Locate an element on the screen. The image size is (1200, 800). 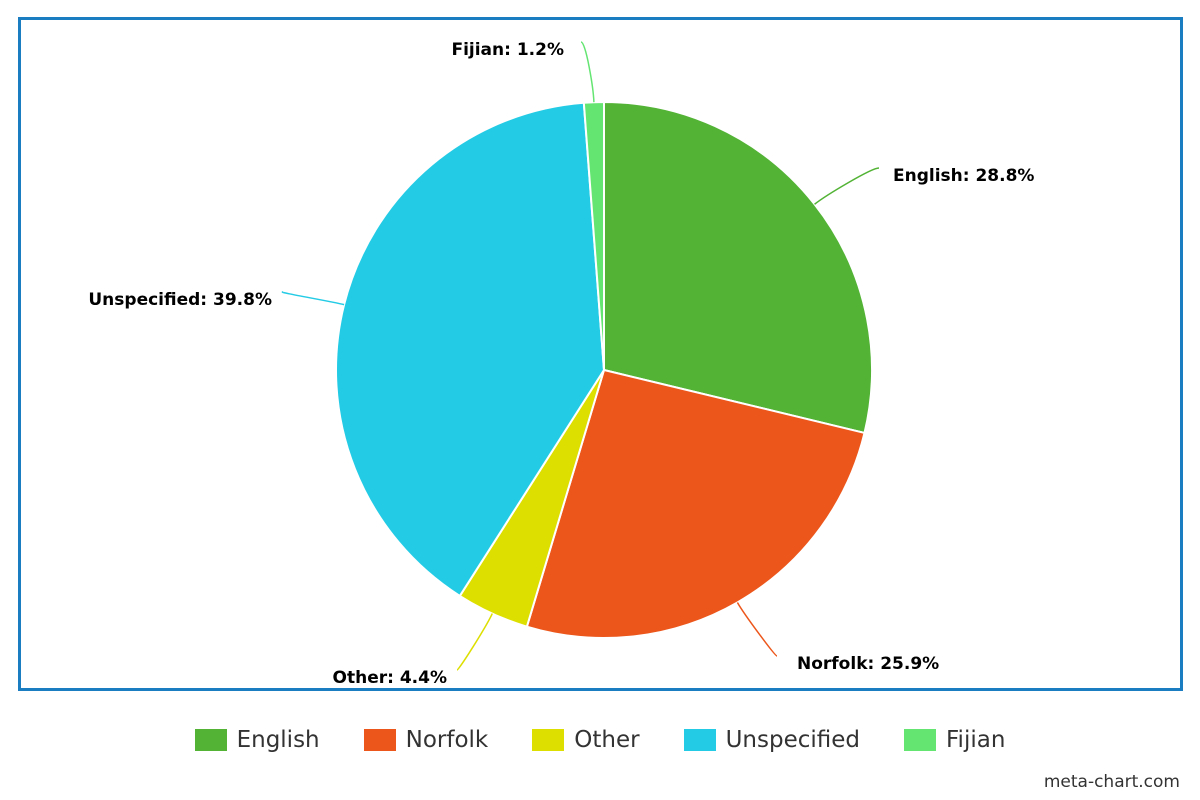
legend-swatch-norfolk is located at coordinates (379, 740).